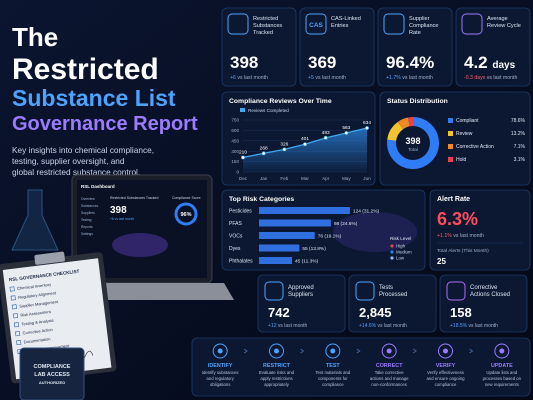 The image size is (533, 400). Describe the element at coordinates (52, 382) in the screenshot. I see `badge-line: AUTHORIZED` at that location.